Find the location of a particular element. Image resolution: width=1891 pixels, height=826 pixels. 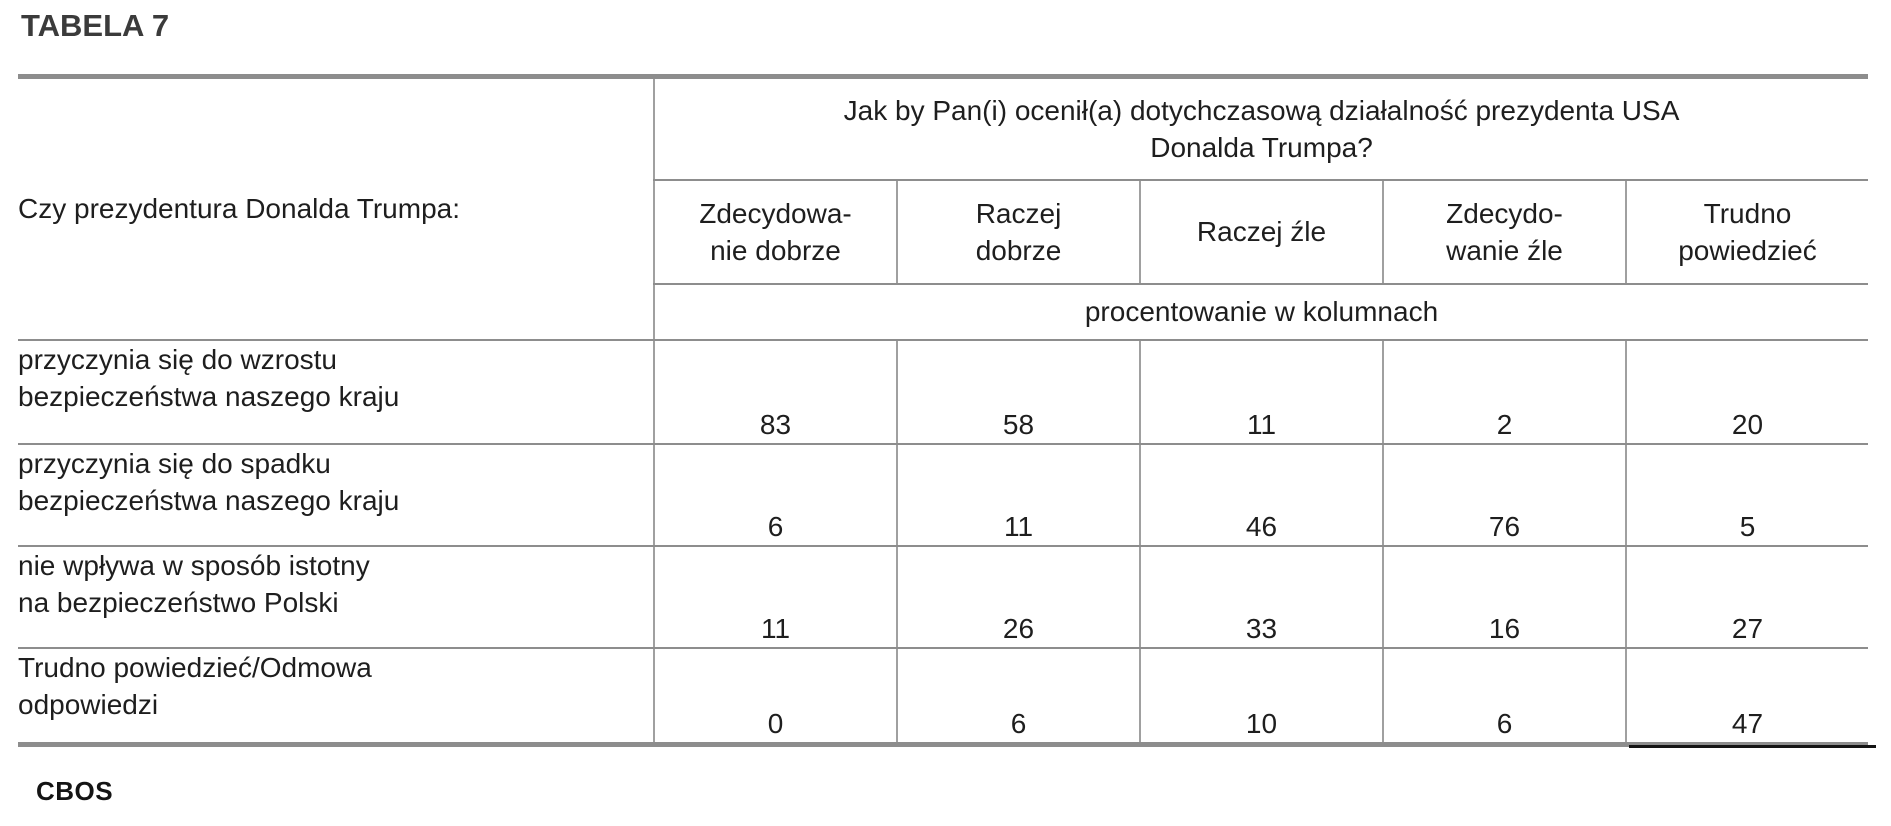

row-group-header: Czy prezydentura Donalda Trumpa: is located at coordinates (336, 208).